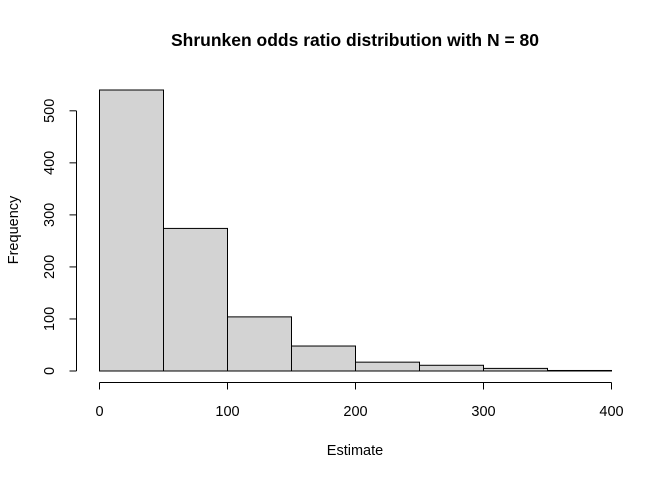 The height and width of the screenshot is (480, 672). I want to click on y-axis: 0 100 200 300 400 500, so click(59, 237).